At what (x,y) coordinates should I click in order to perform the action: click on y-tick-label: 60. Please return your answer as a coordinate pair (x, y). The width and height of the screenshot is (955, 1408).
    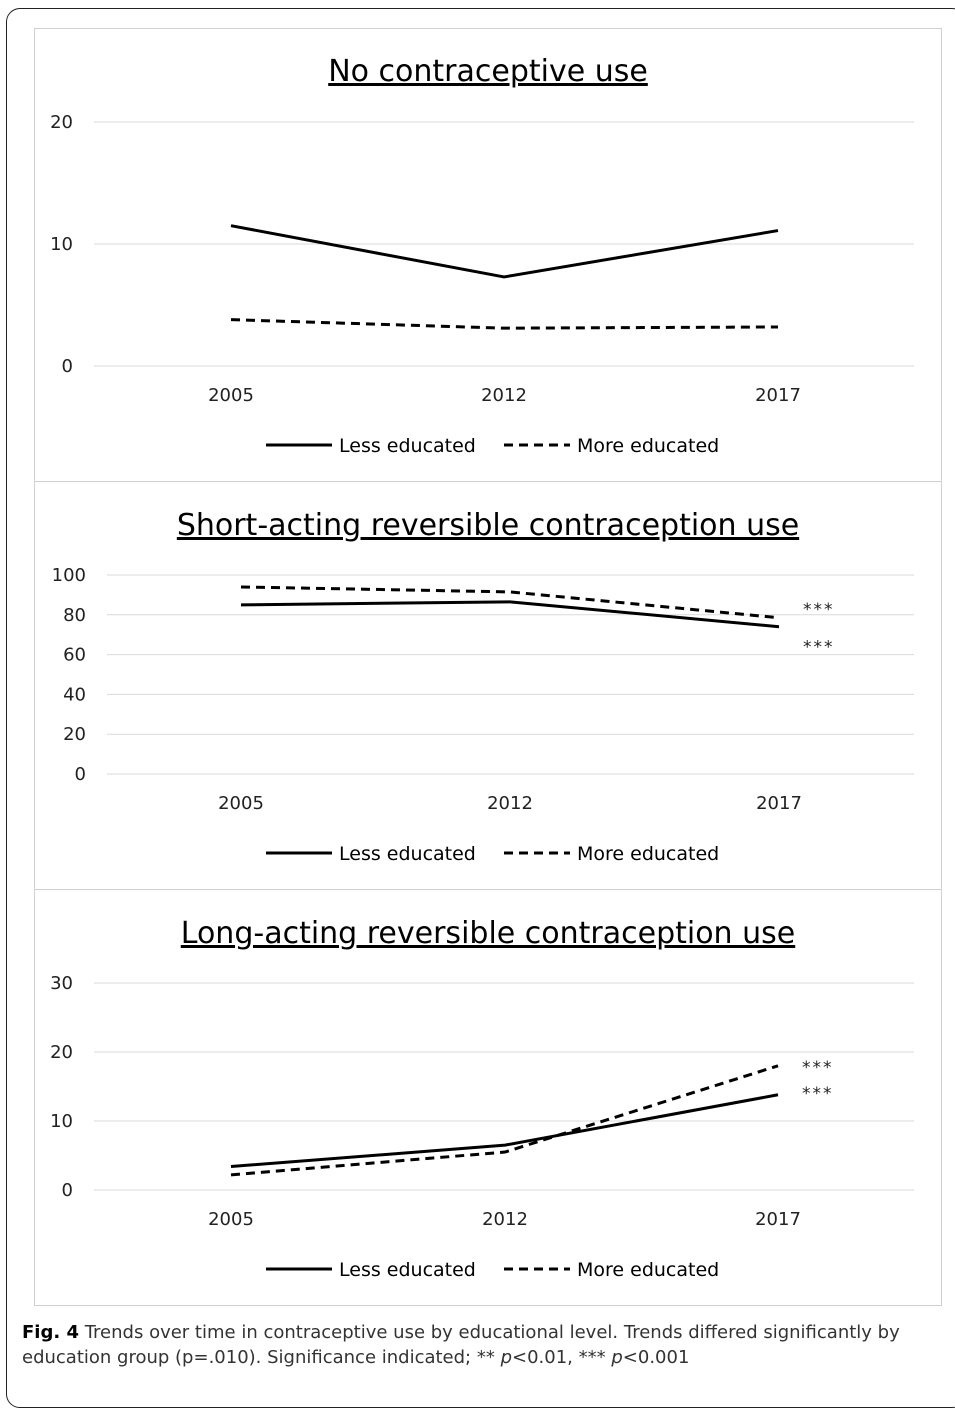
    Looking at the image, I should click on (74, 655).